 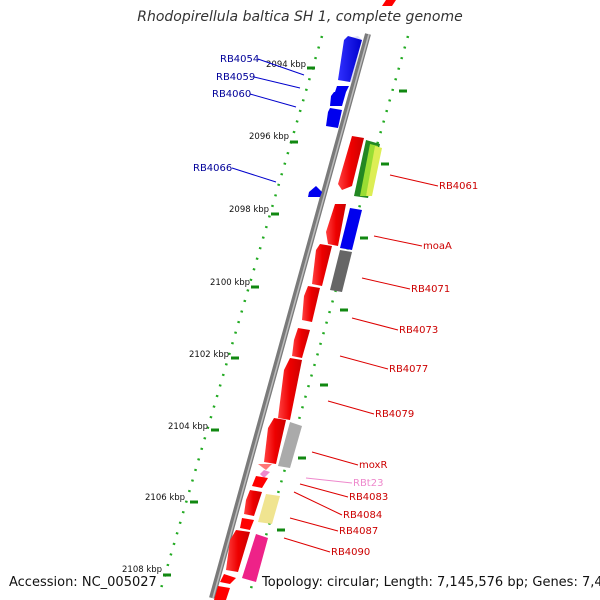 What do you see at coordinates (231, 94) in the screenshot?
I see `gene-label: RB4060` at bounding box center [231, 94].